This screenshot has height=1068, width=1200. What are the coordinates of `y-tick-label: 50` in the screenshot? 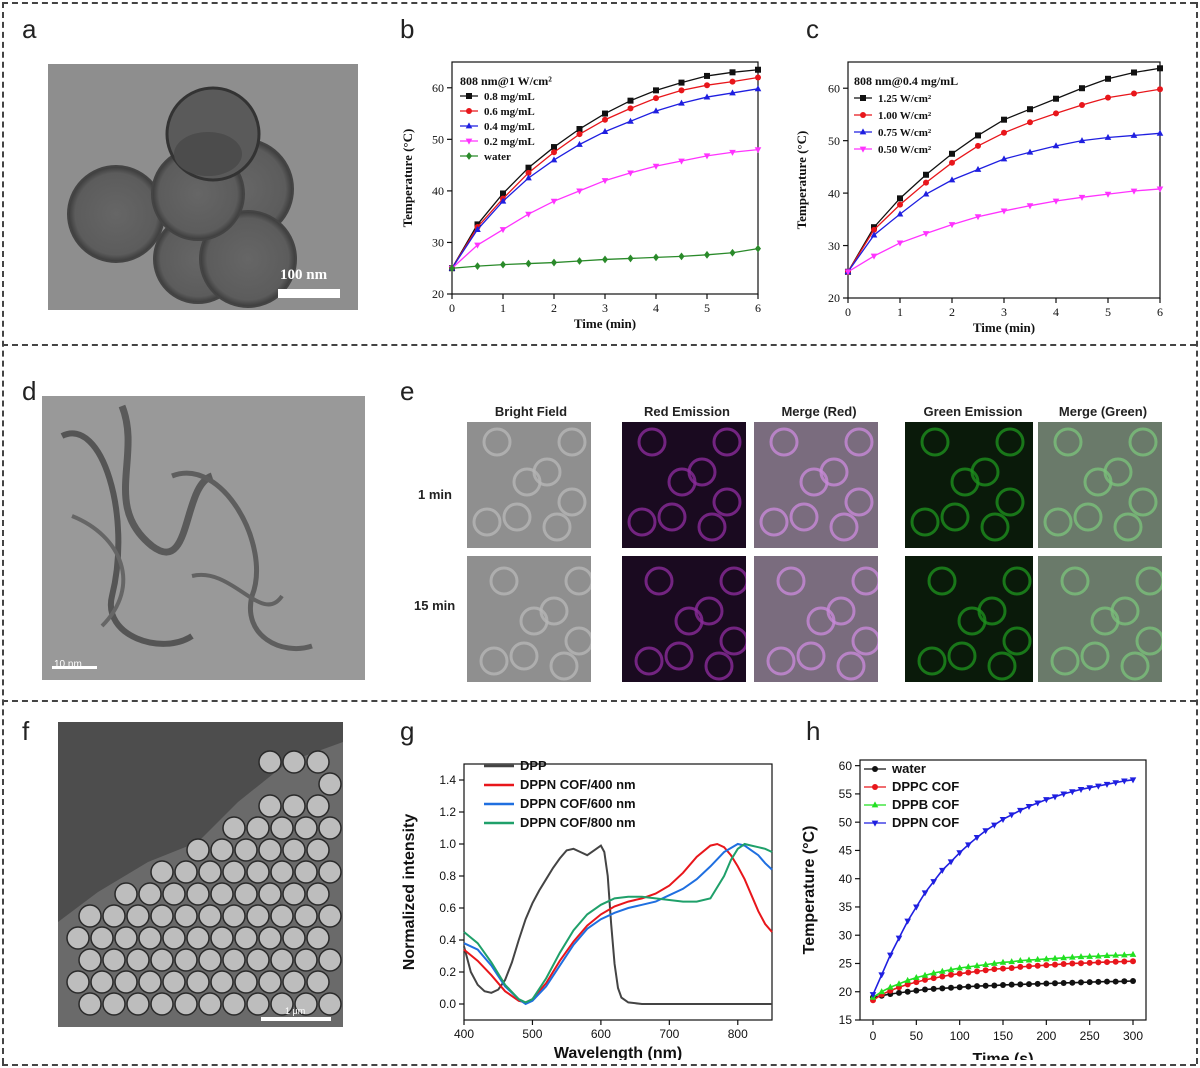 It's located at (846, 822).